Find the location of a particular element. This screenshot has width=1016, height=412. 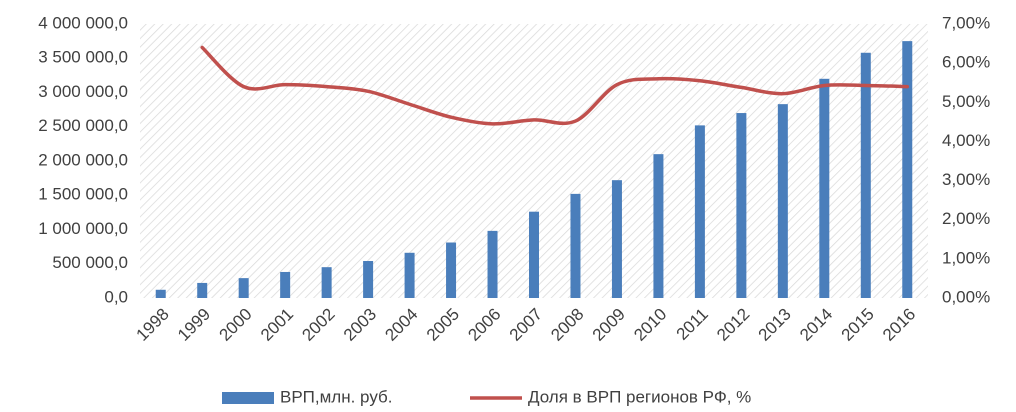

x-tick-label: 1999 is located at coordinates (194, 325).